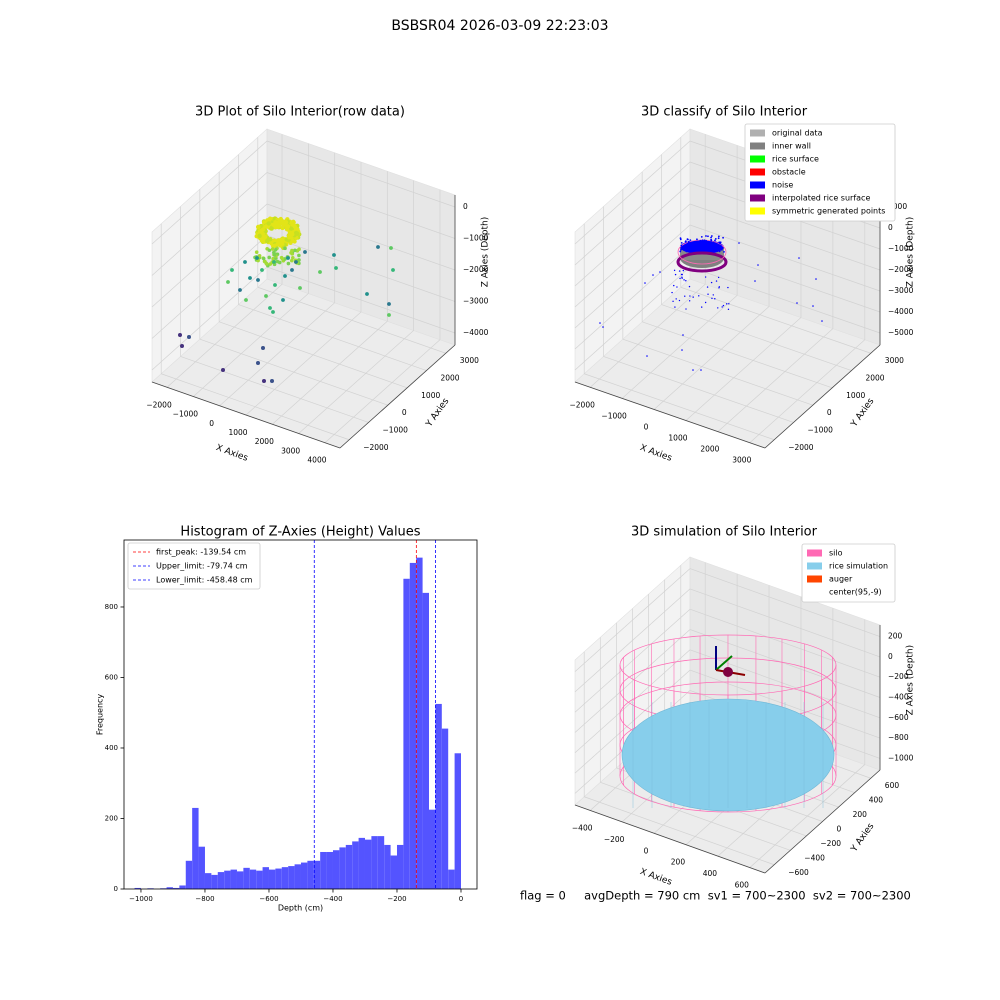 The width and height of the screenshot is (1000, 1000). I want to click on legend-label: interpolated rice surface, so click(821, 198).